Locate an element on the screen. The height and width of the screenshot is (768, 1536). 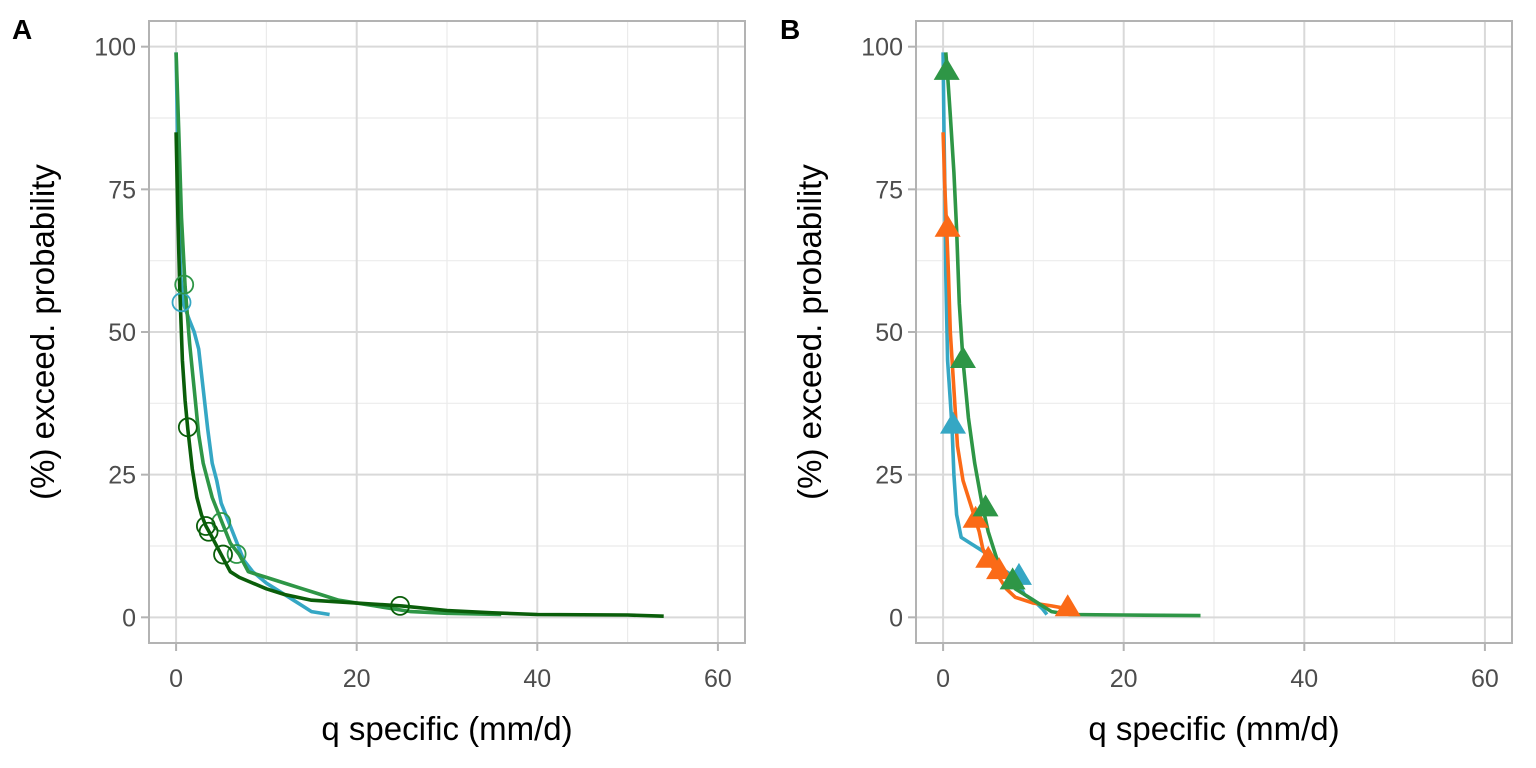
panel-label-a: A is located at coordinates (22, 29).